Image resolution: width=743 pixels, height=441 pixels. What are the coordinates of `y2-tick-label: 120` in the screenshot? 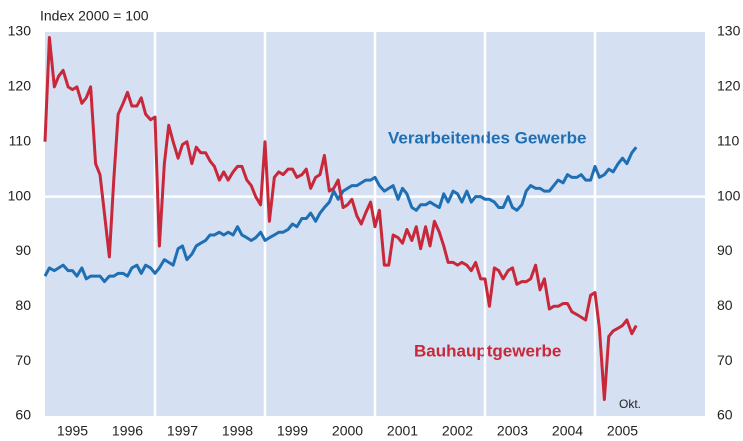 It's located at (729, 86).